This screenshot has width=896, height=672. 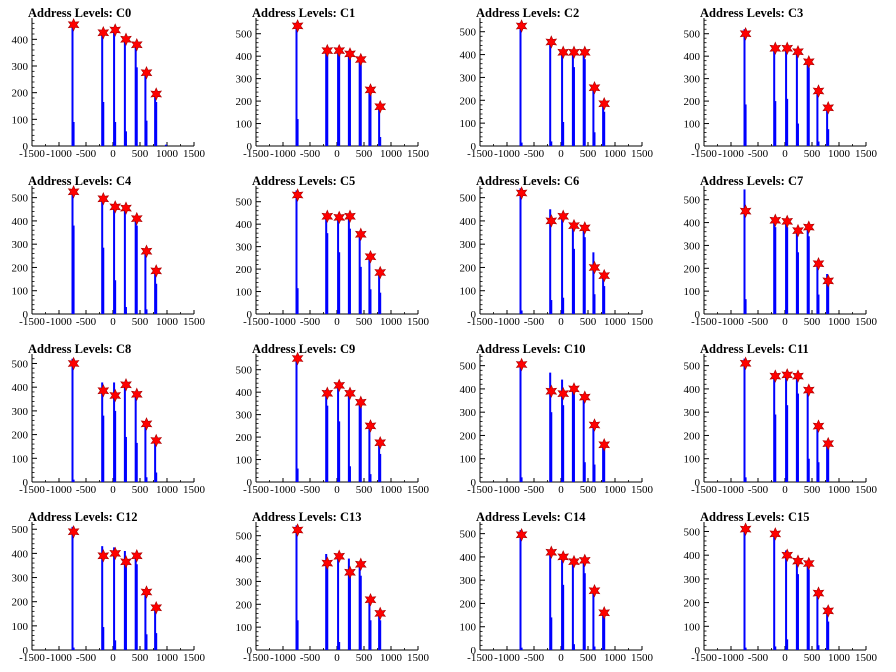 I want to click on chart-title: Address Levels: C2, so click(x=528, y=13).